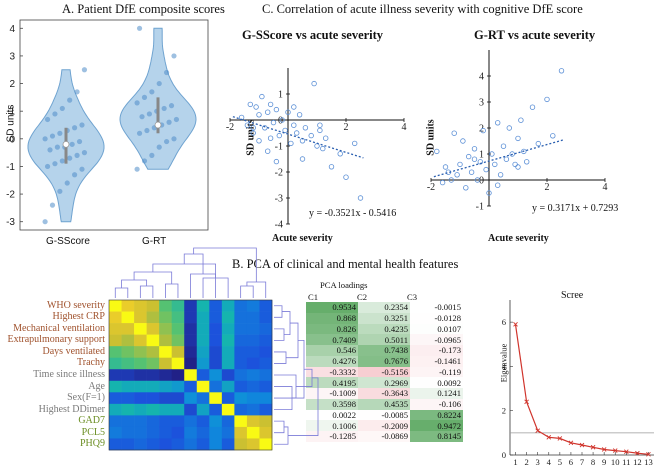  What do you see at coordinates (384, 393) in the screenshot?
I see `loadings-row: -0.1009 -0.3643 0.1241` at bounding box center [384, 393].